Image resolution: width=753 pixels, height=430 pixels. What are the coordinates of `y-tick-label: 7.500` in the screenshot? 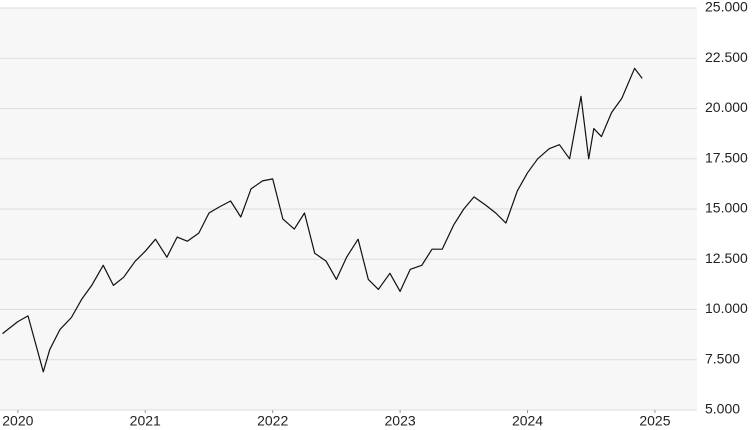 It's located at (722, 358).